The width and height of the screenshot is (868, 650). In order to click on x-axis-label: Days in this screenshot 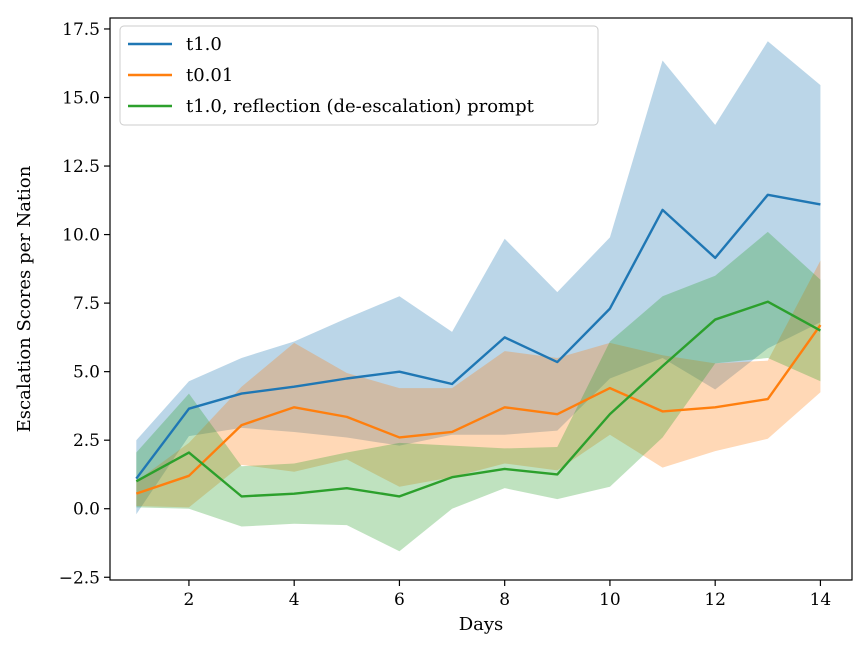, I will do `click(481, 624)`.